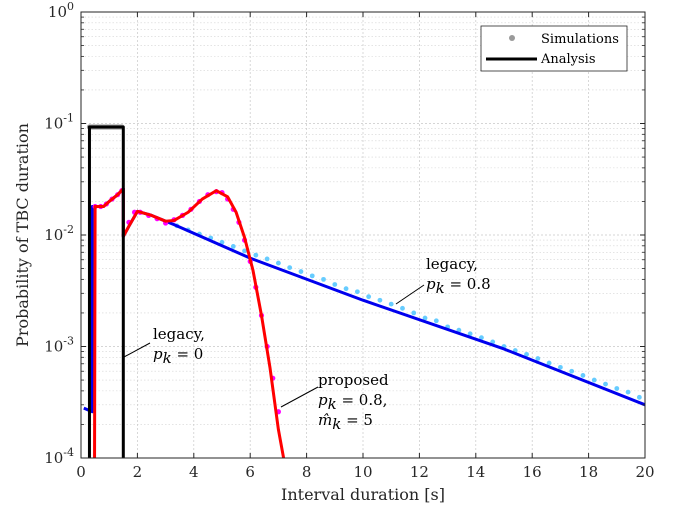 This screenshot has width=678, height=510. Describe the element at coordinates (138, 472) in the screenshot. I see `x-tick-label: 2` at that location.